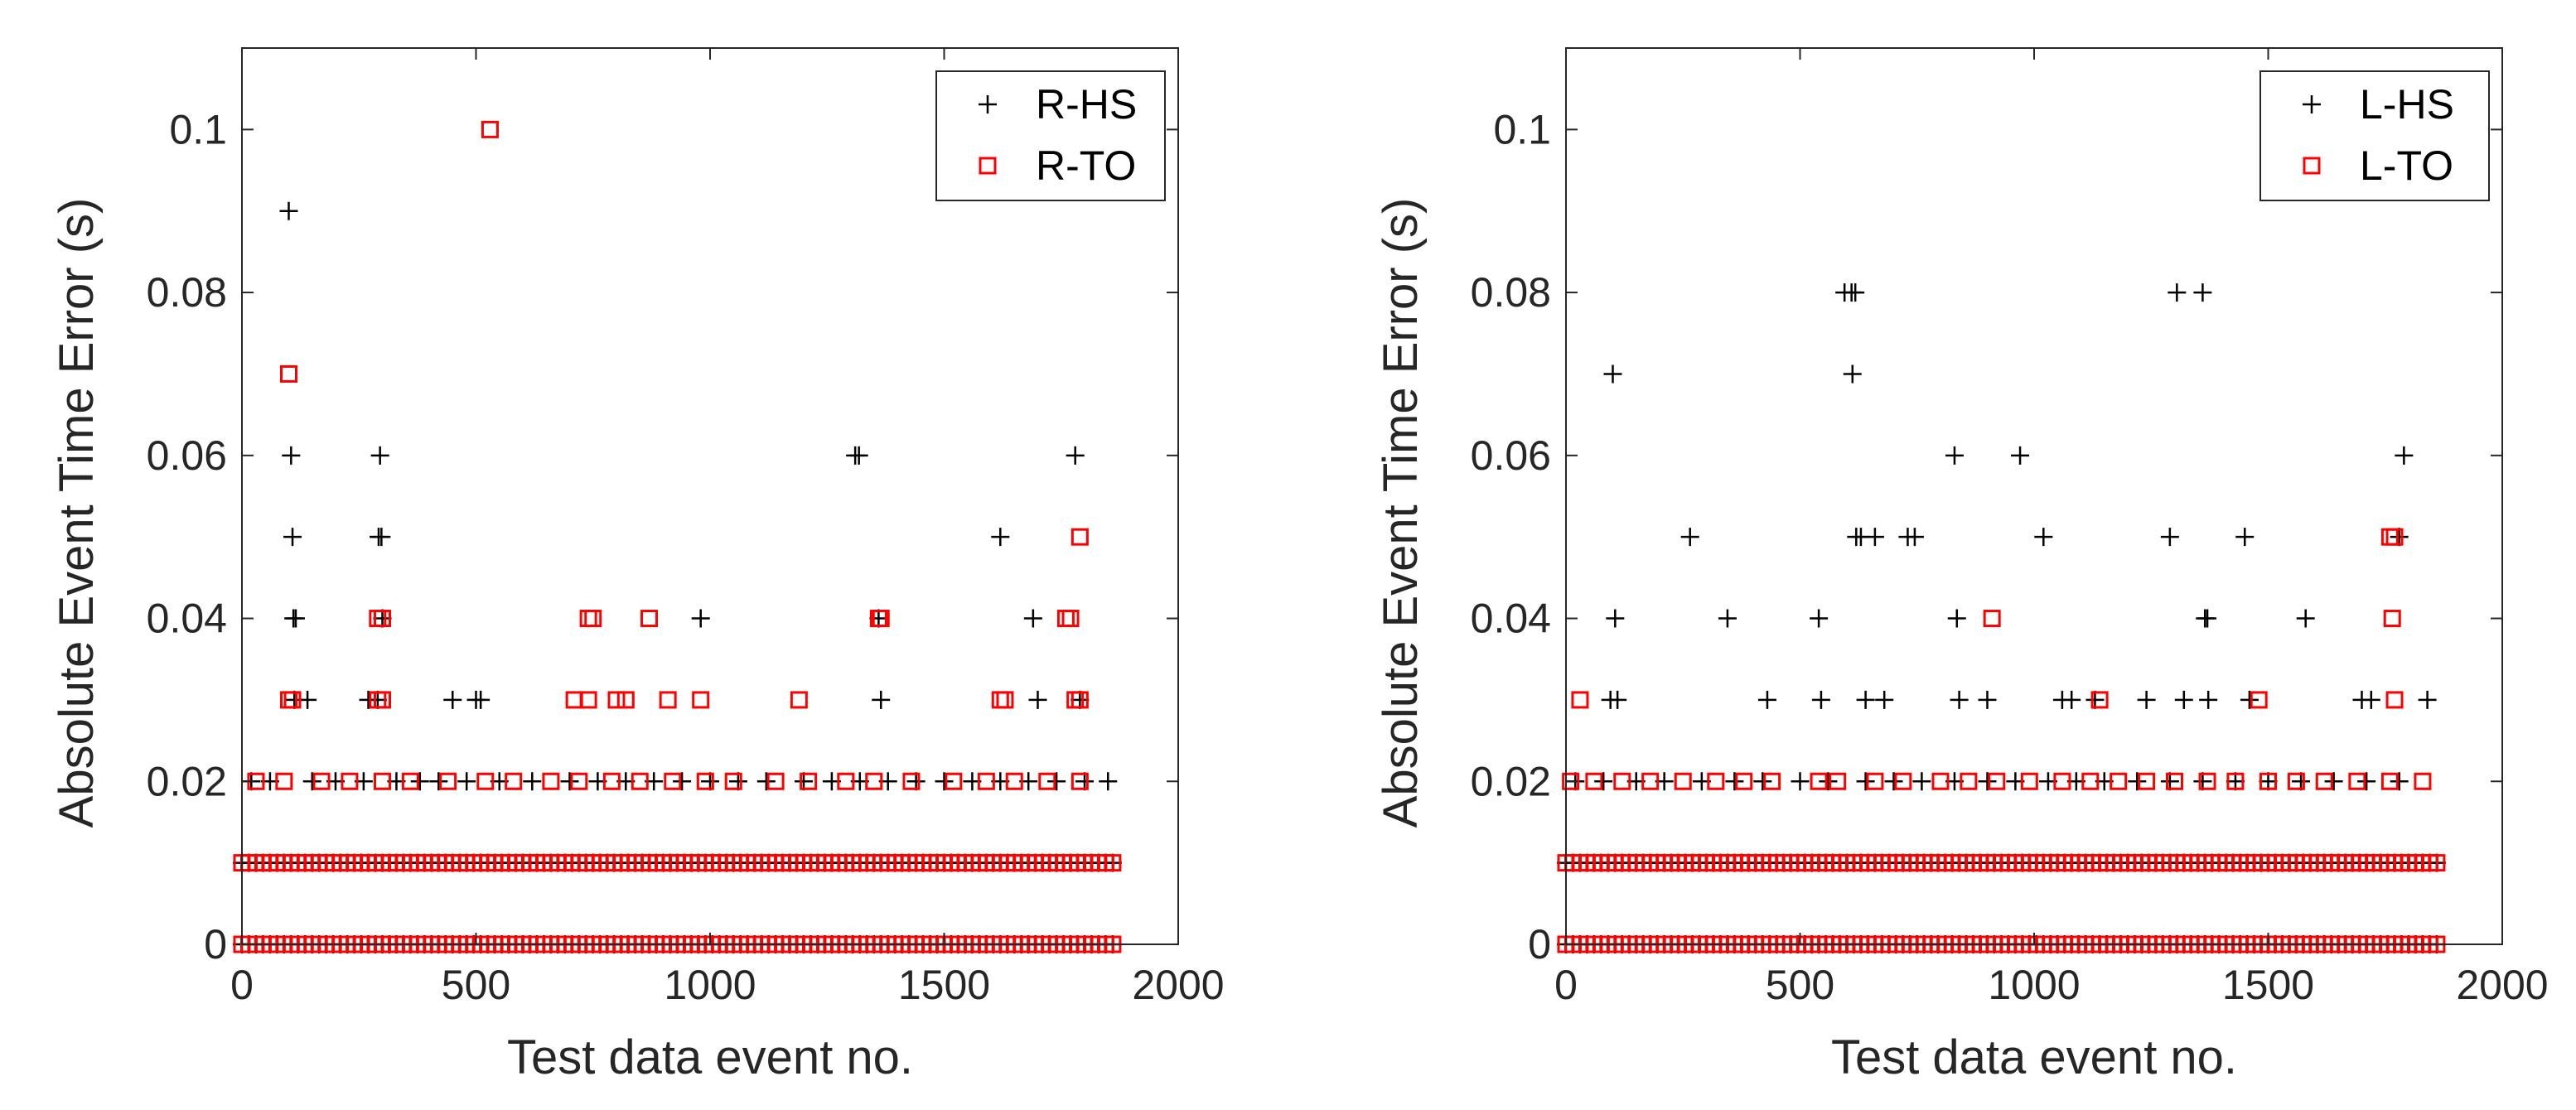 Image resolution: width=2576 pixels, height=1110 pixels. Describe the element at coordinates (1113, 863) in the screenshot. I see `r-to-band-point` at that location.